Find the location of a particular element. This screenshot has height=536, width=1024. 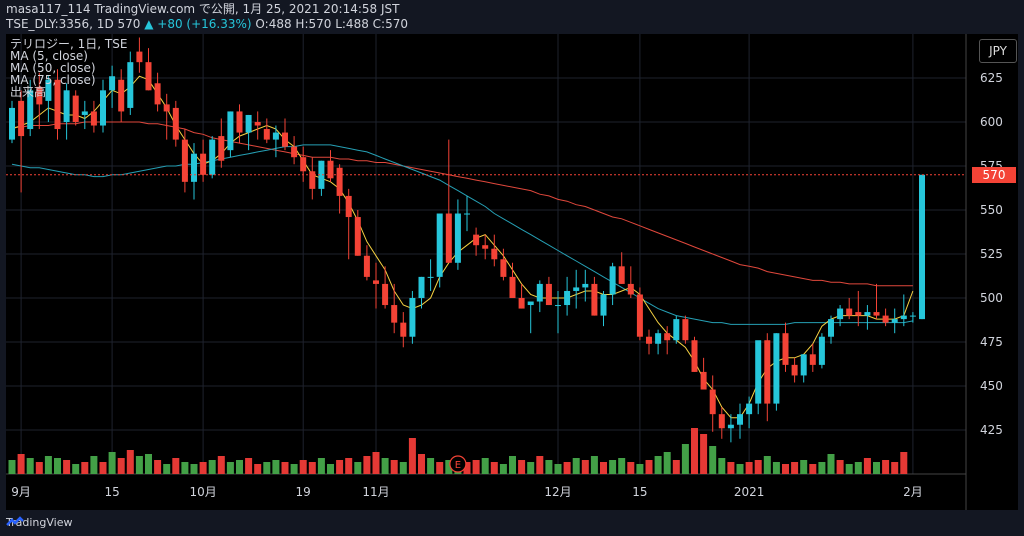

x-tick-label: 11月 is located at coordinates (375, 492).